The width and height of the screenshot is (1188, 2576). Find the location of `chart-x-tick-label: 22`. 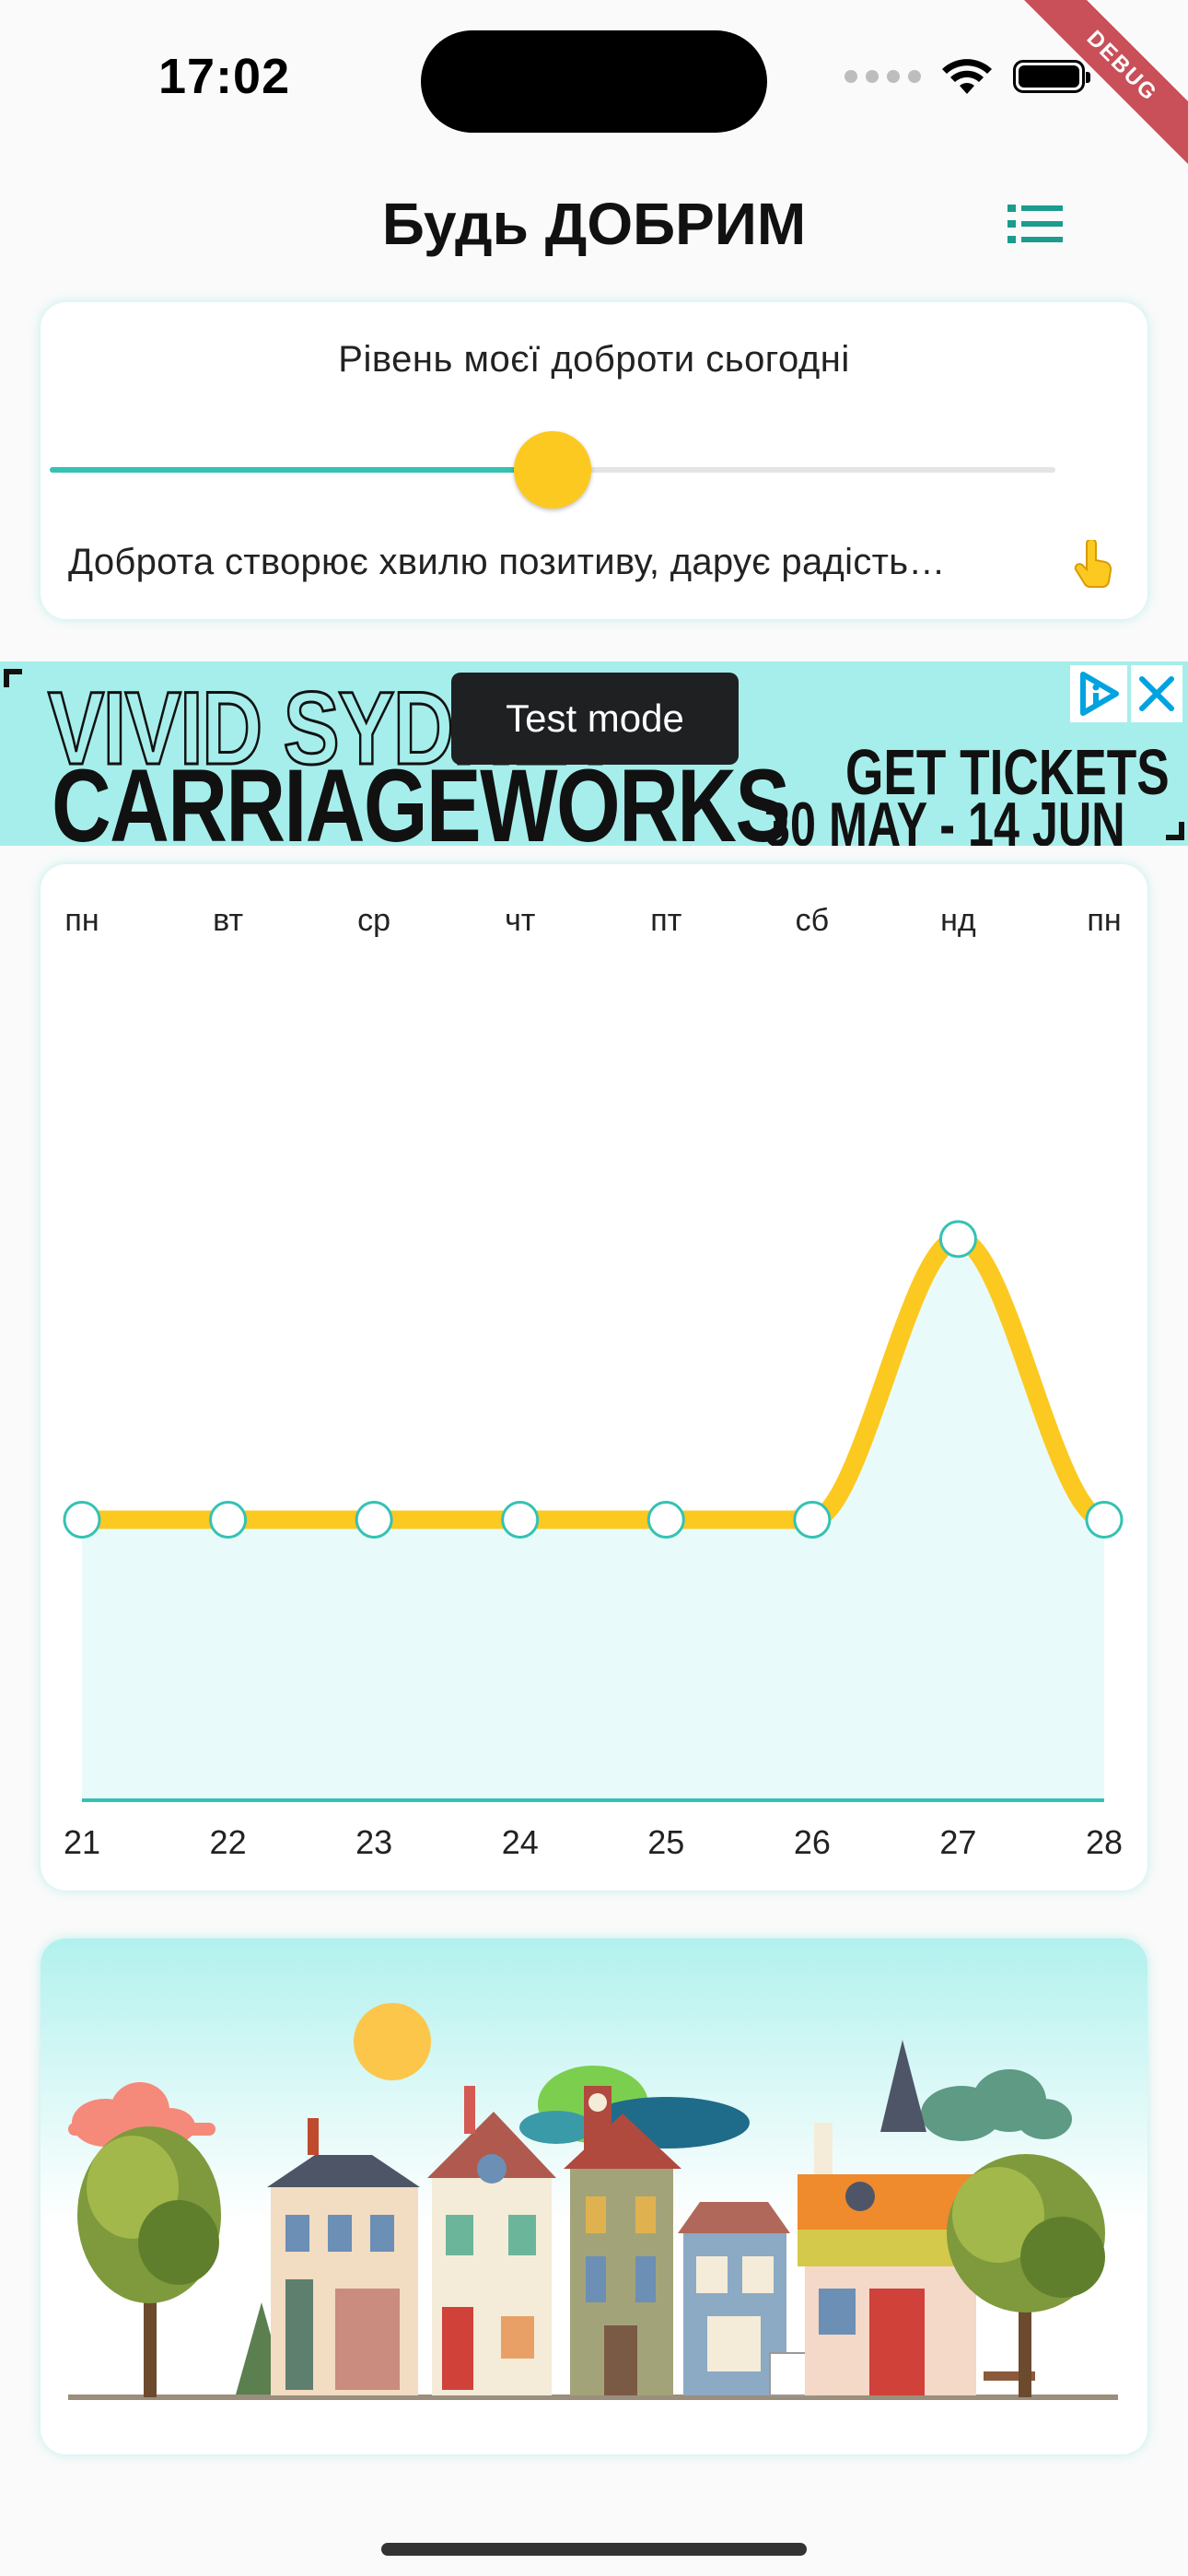

chart-x-tick-label: 22 is located at coordinates (228, 1842).